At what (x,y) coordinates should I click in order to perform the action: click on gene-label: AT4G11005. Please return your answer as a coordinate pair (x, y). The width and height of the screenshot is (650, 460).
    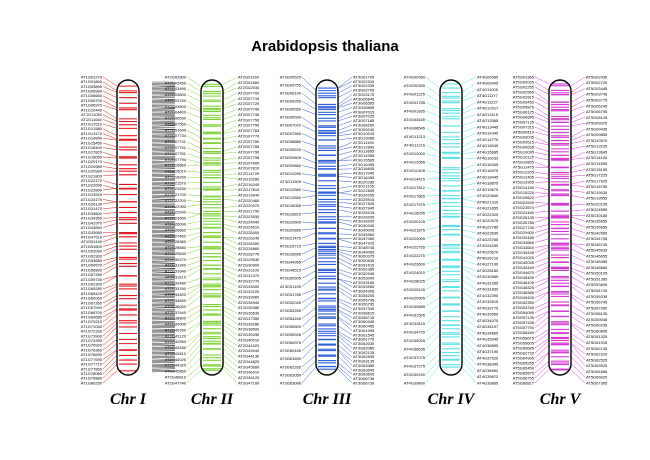
    Looking at the image, I should click on (488, 89).